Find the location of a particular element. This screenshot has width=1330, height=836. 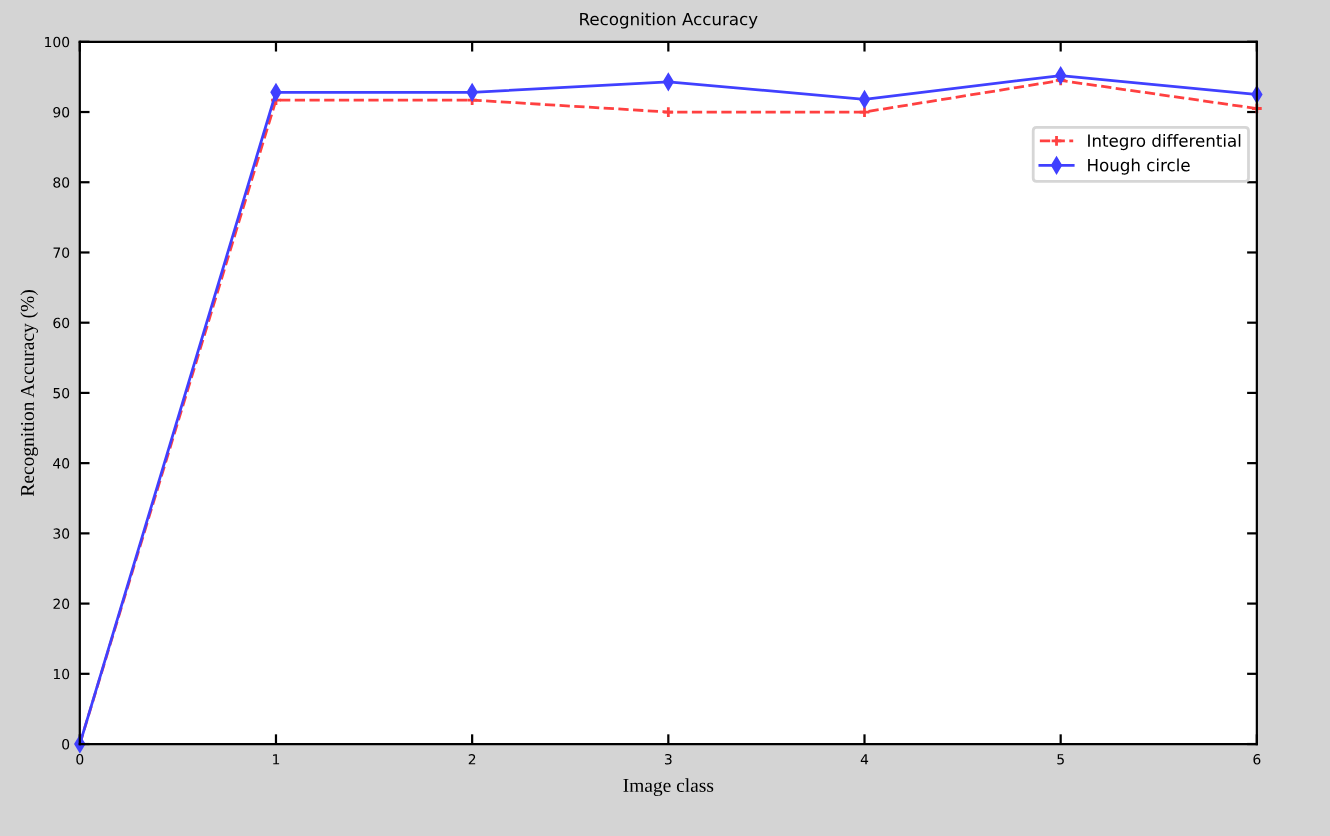

legend-label: Hough circle is located at coordinates (1139, 166).